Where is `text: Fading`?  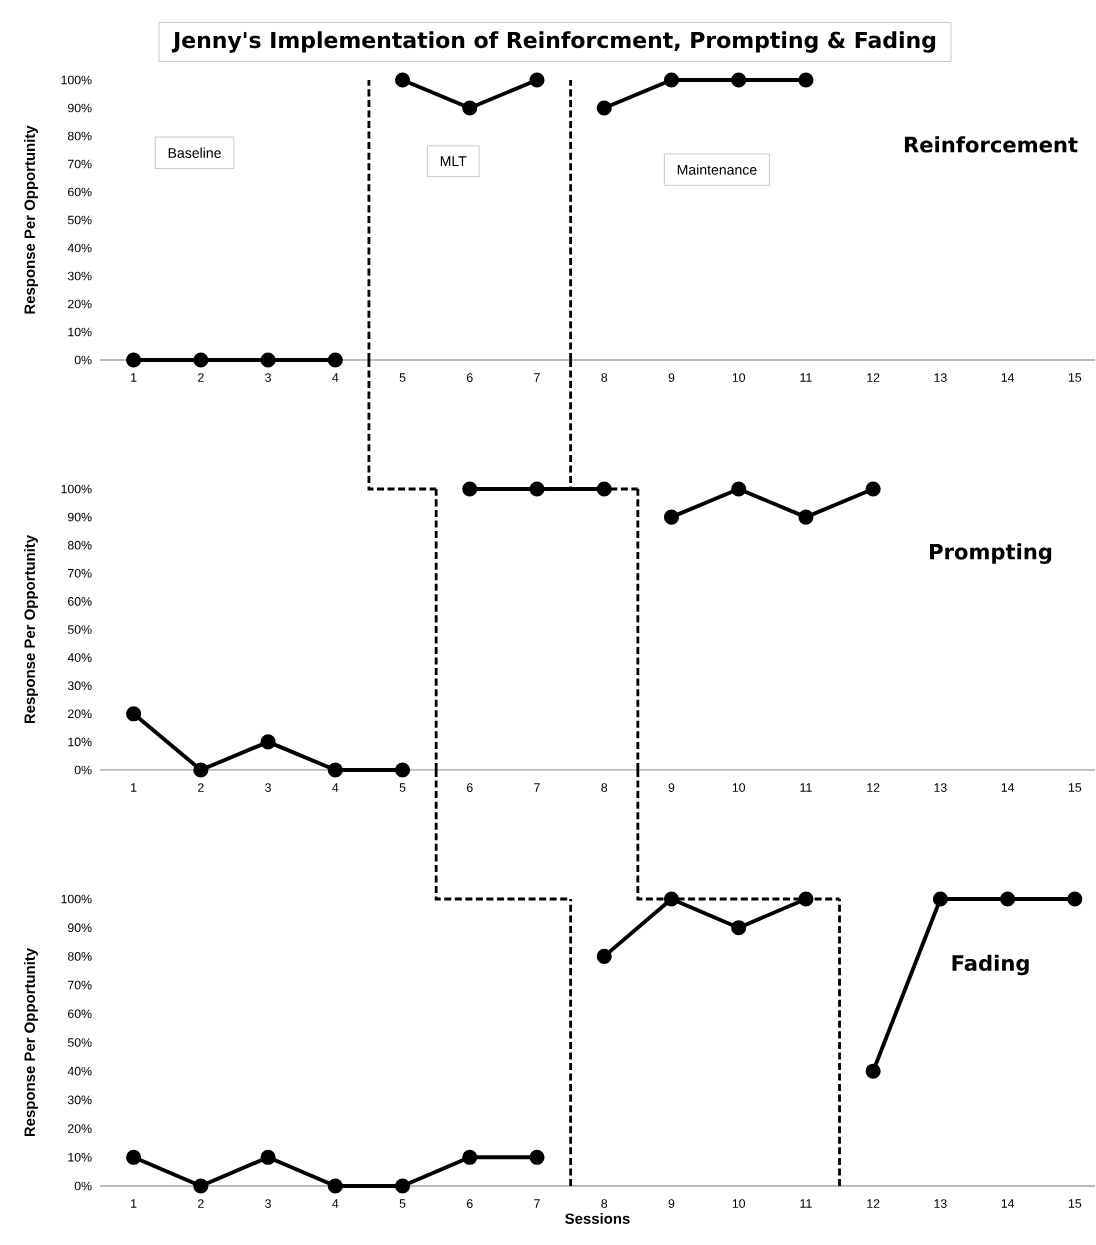
text: Fading is located at coordinates (990, 965).